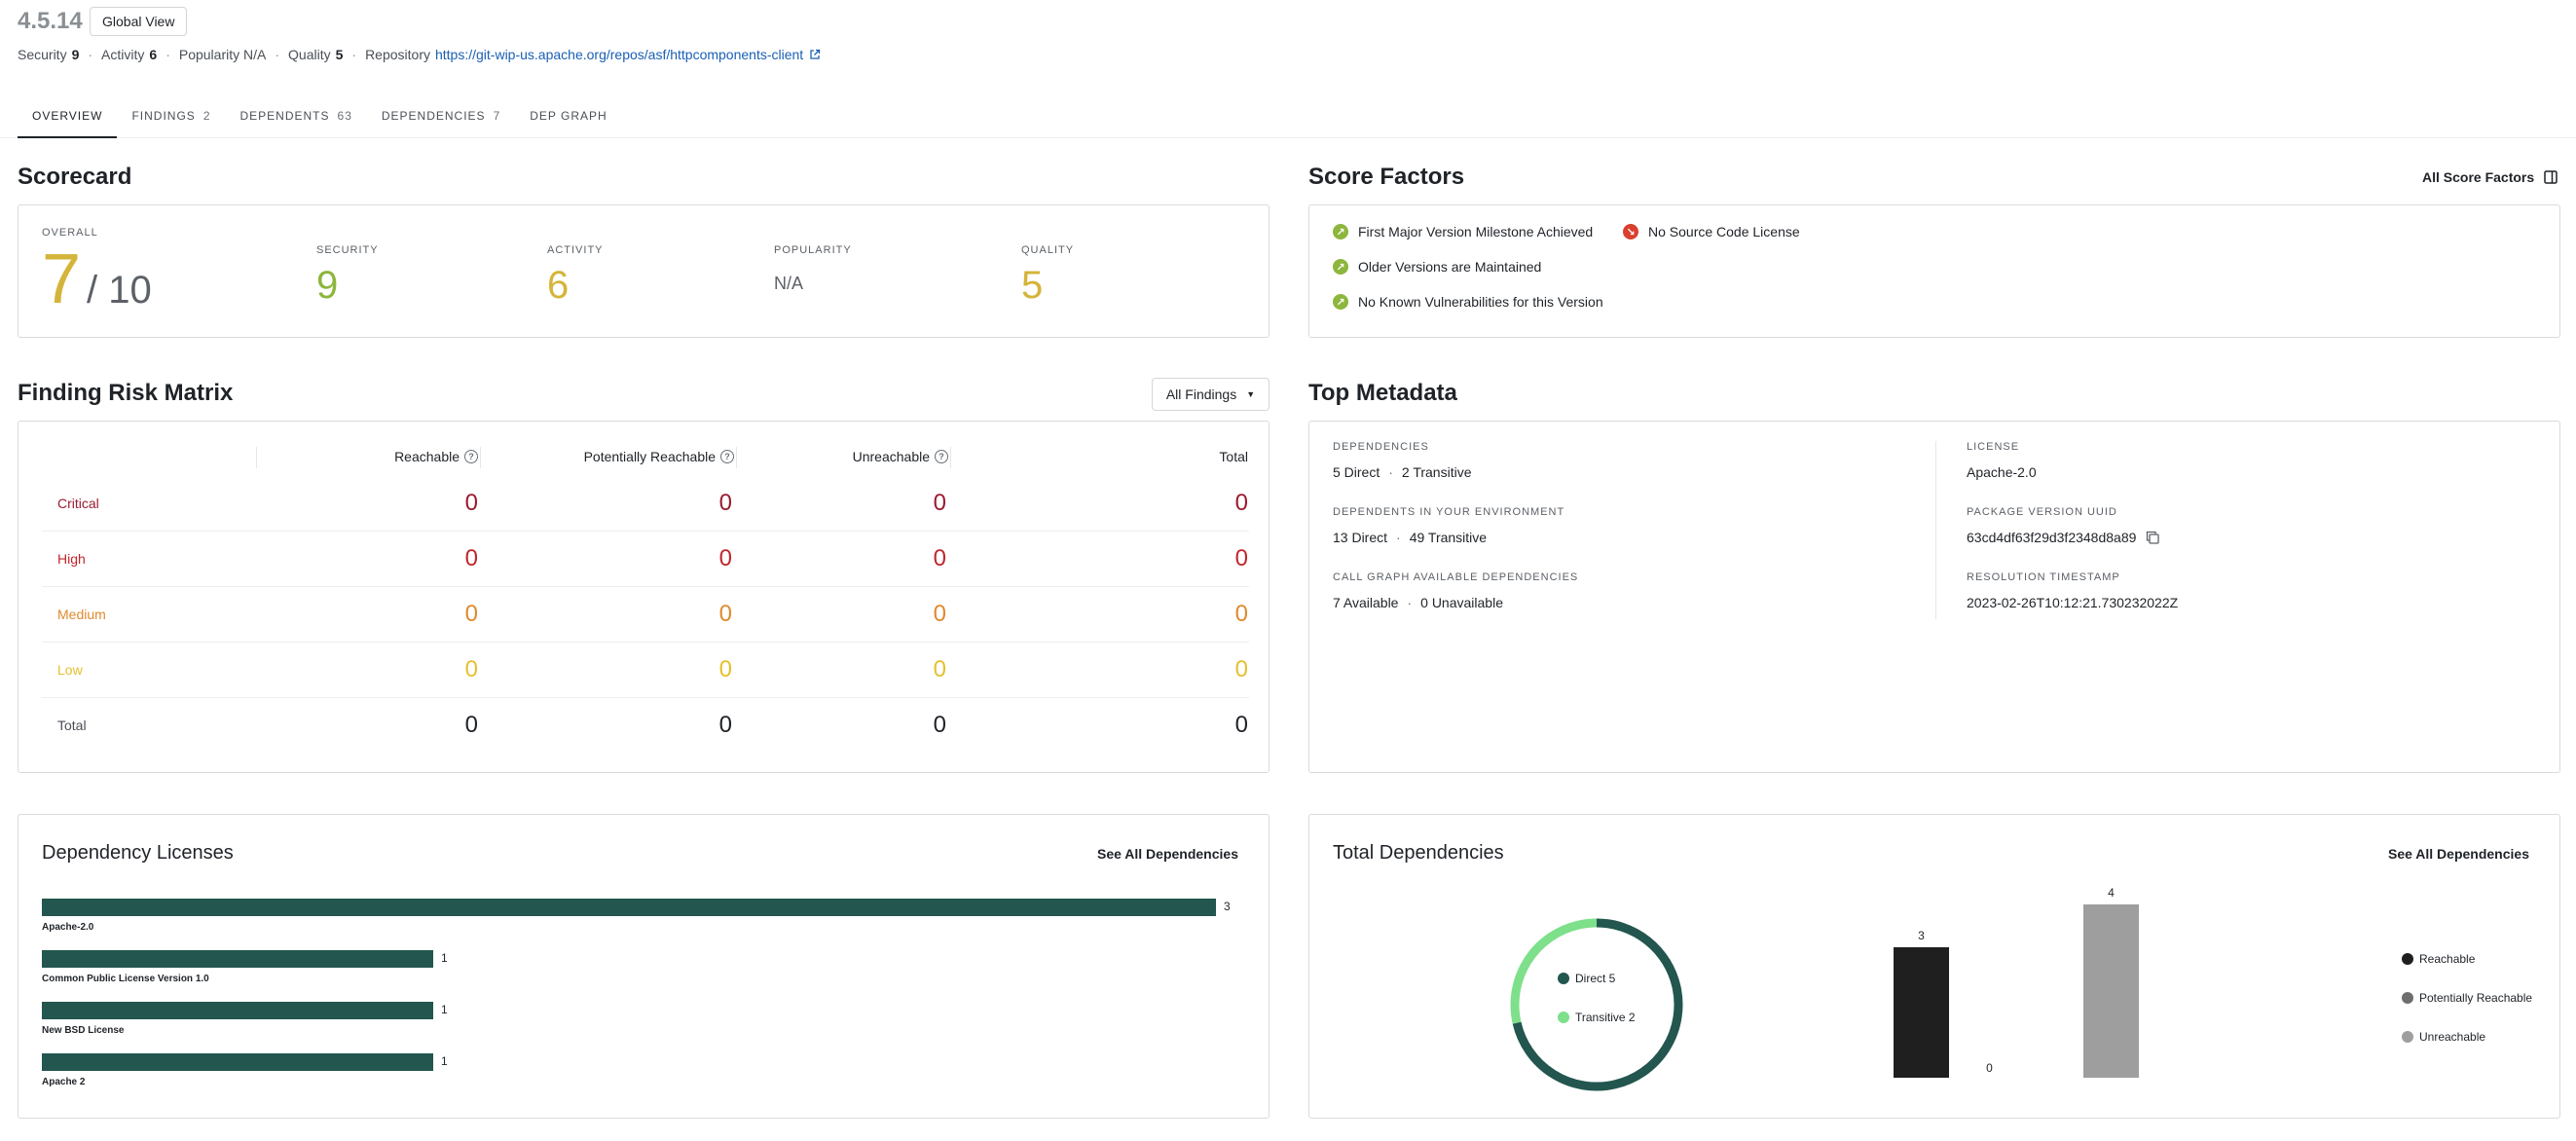 The image size is (2576, 1141). What do you see at coordinates (1630, 232) in the screenshot?
I see `arrow-down-icon: ↘` at bounding box center [1630, 232].